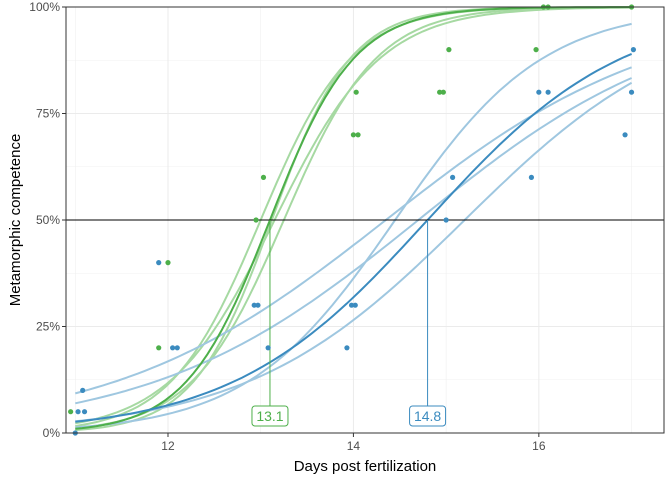 The width and height of the screenshot is (672, 480). What do you see at coordinates (349, 416) in the screenshot?
I see `annotations: 13.1 14.8` at bounding box center [349, 416].